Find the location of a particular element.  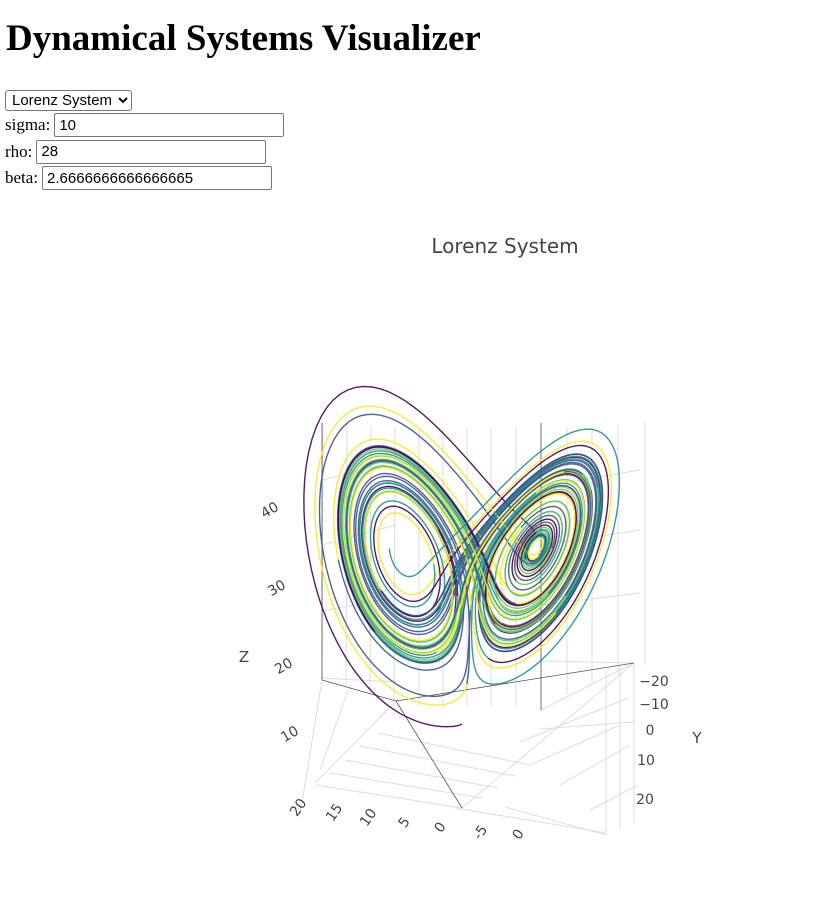

z-tick-label: 10 is located at coordinates (289, 734).